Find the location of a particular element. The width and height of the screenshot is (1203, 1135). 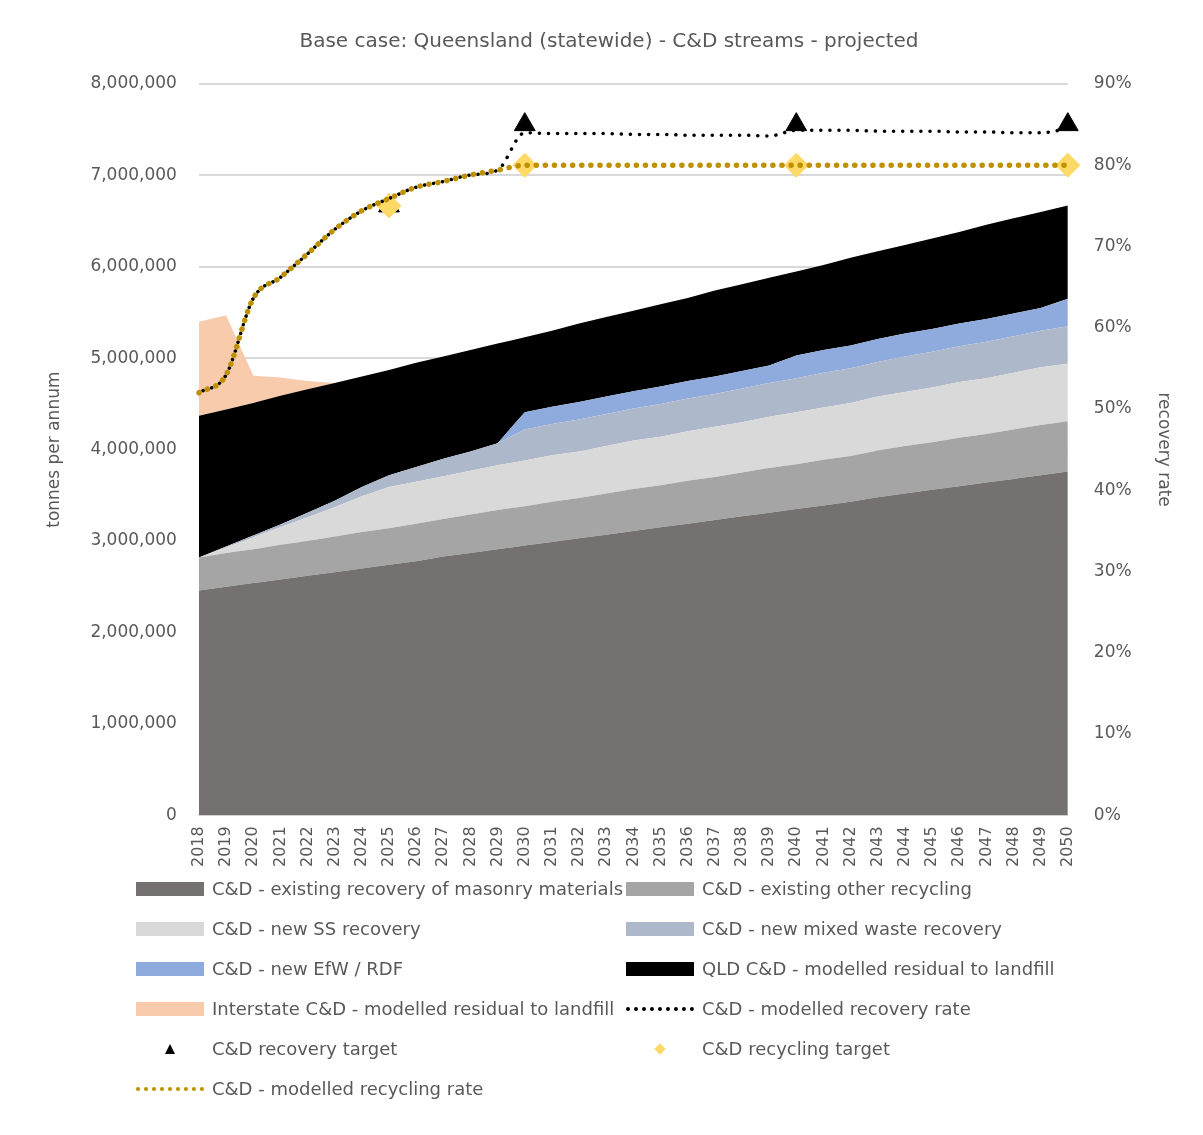

x-tick-label: 2028 is located at coordinates (469, 846).